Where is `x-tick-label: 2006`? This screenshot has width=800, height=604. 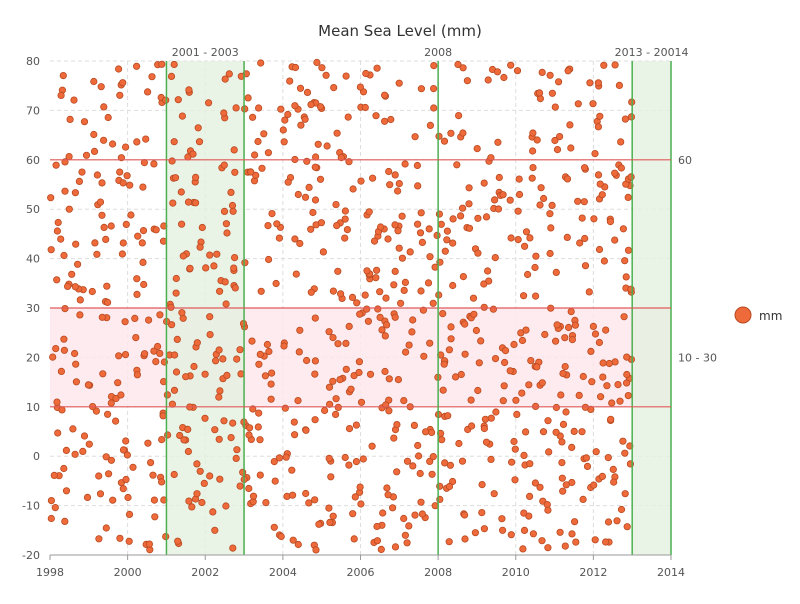
x-tick-label: 2006 is located at coordinates (361, 572).